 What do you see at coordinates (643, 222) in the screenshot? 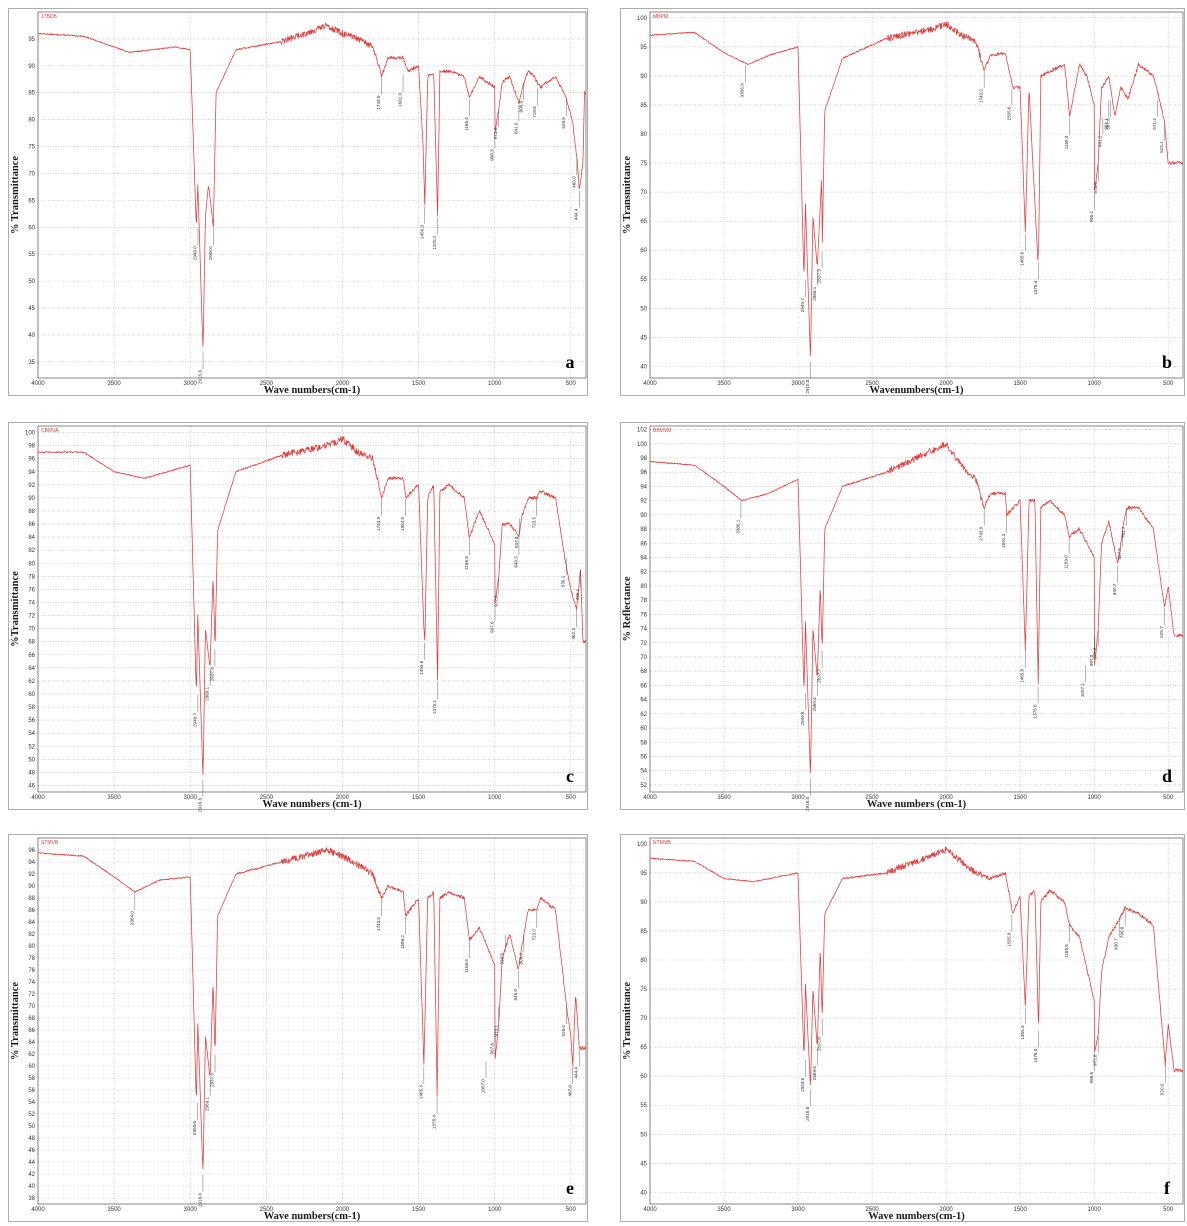
I see `y-tick-label: 65` at bounding box center [643, 222].